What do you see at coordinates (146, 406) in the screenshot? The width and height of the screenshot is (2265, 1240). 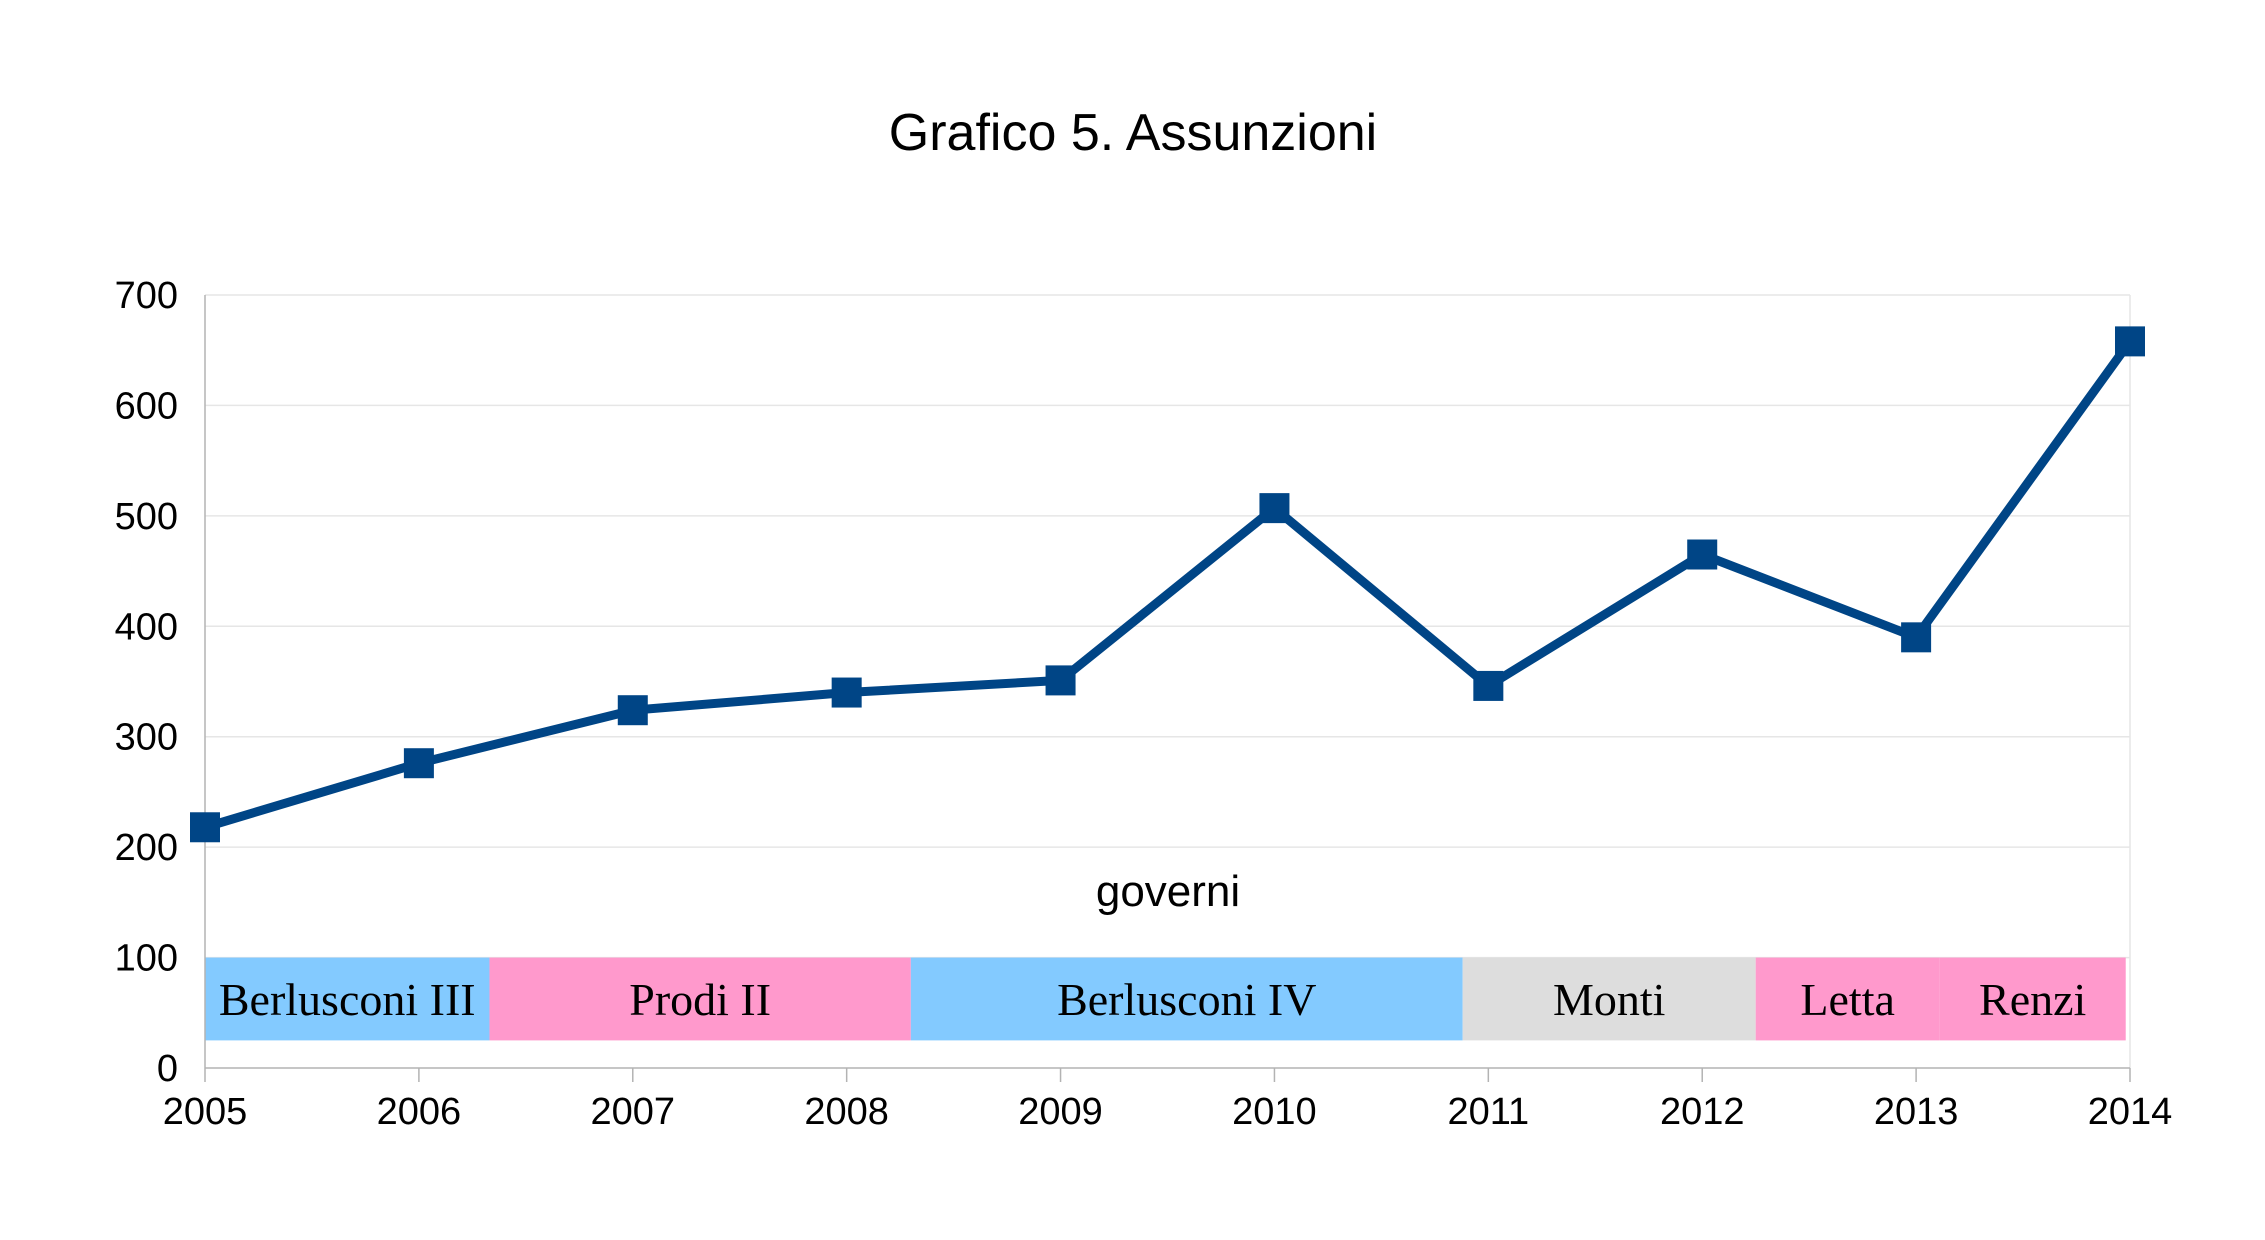 I see `y-tick-label: 600` at bounding box center [146, 406].